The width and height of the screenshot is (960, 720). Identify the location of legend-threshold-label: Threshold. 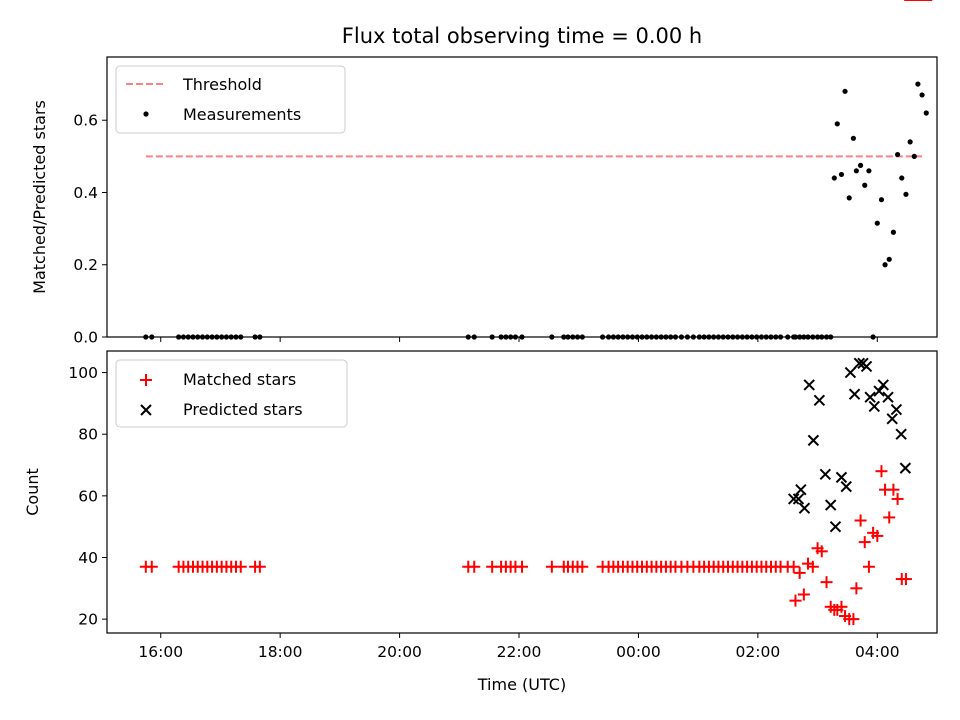
(222, 84).